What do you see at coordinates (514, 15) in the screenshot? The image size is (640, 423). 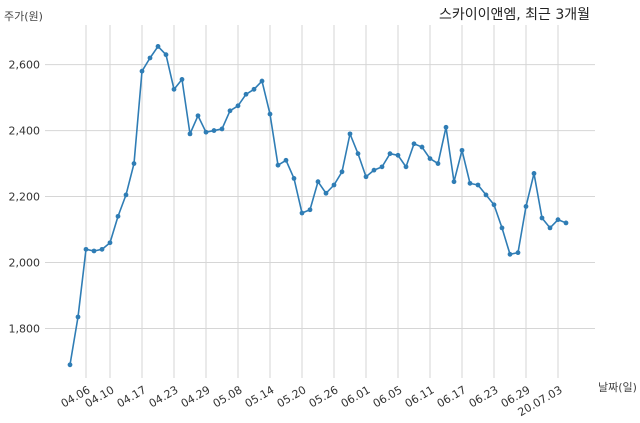 I see `chart-title: 스카이이앤엠, 최근 3개월` at bounding box center [514, 15].